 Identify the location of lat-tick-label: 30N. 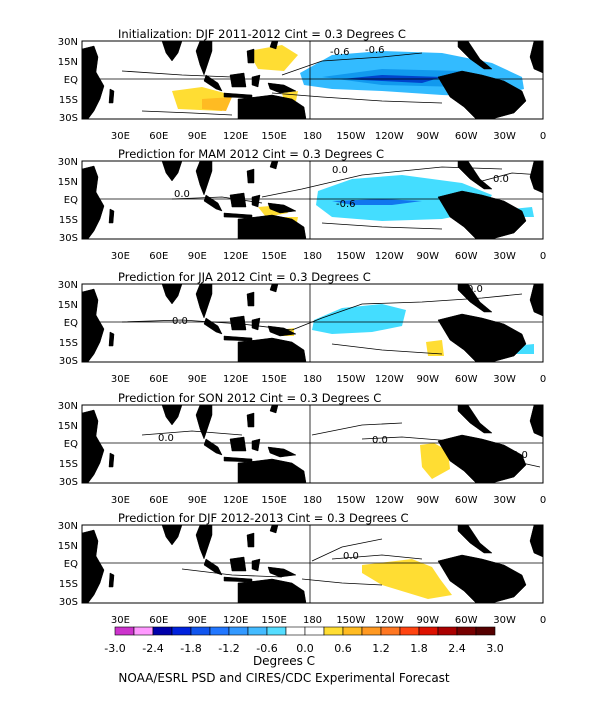
(68, 406).